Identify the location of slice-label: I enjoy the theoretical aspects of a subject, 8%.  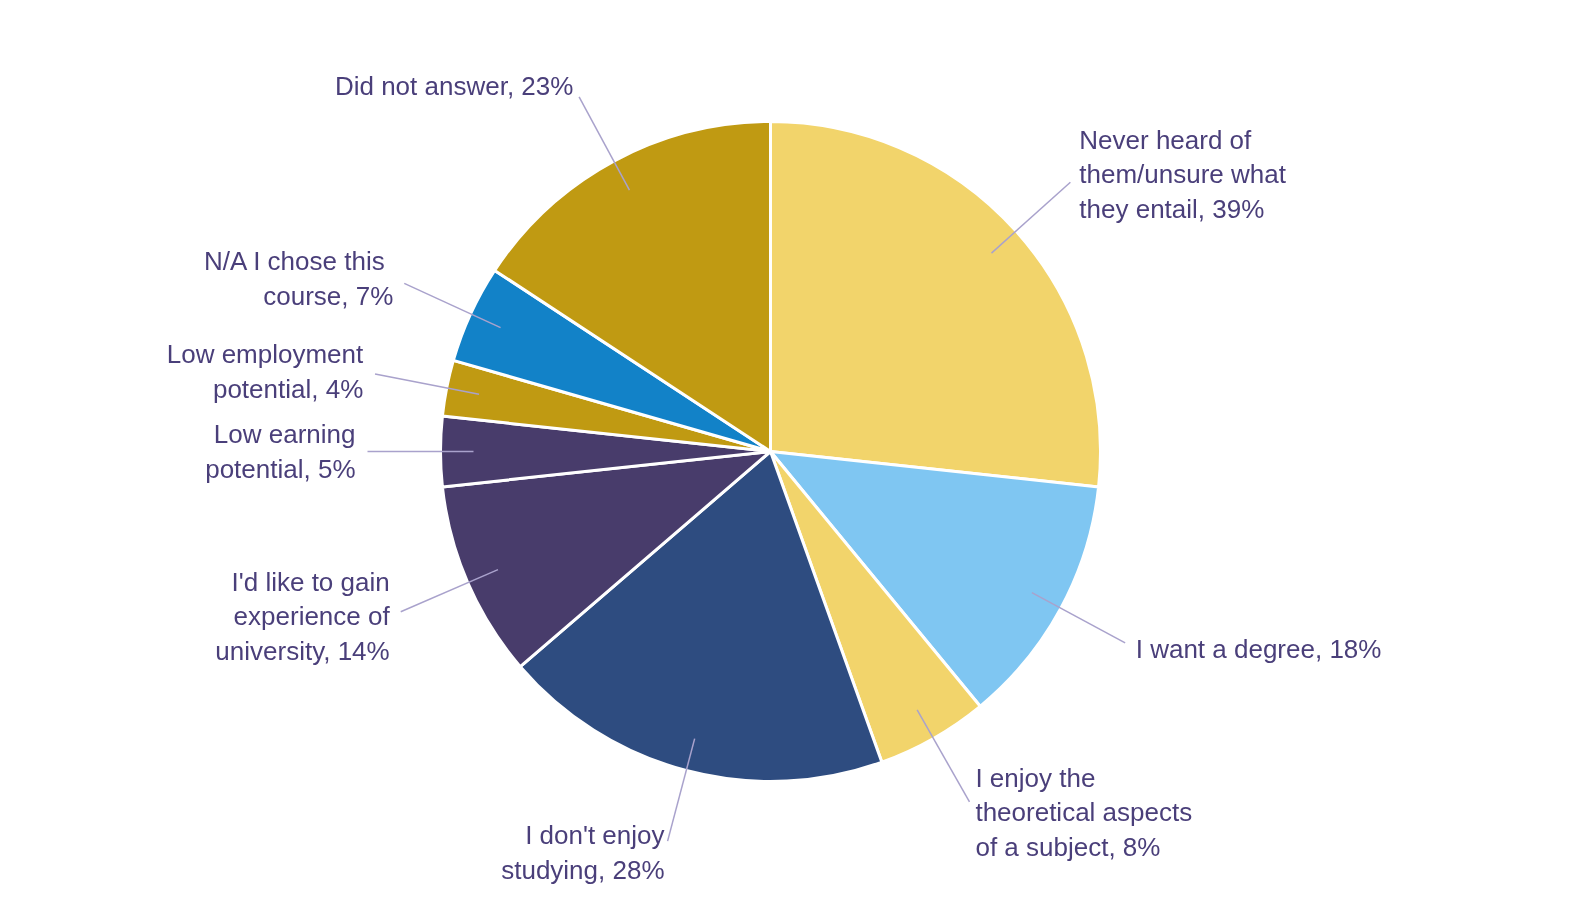
(1084, 812).